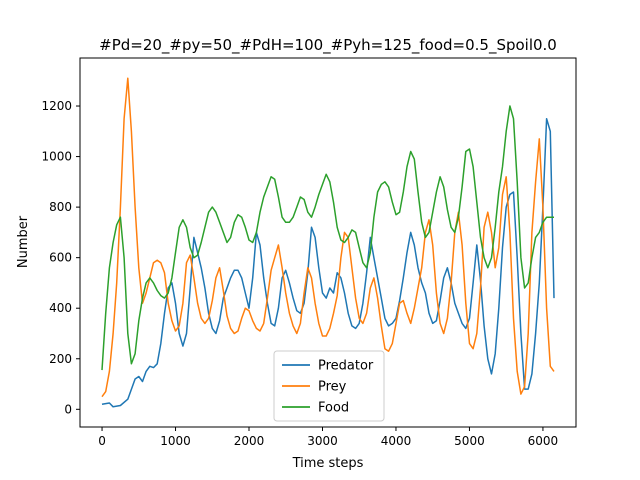 This screenshot has width=640, height=480. What do you see at coordinates (249, 441) in the screenshot?
I see `x-tick-label: 2000` at bounding box center [249, 441].